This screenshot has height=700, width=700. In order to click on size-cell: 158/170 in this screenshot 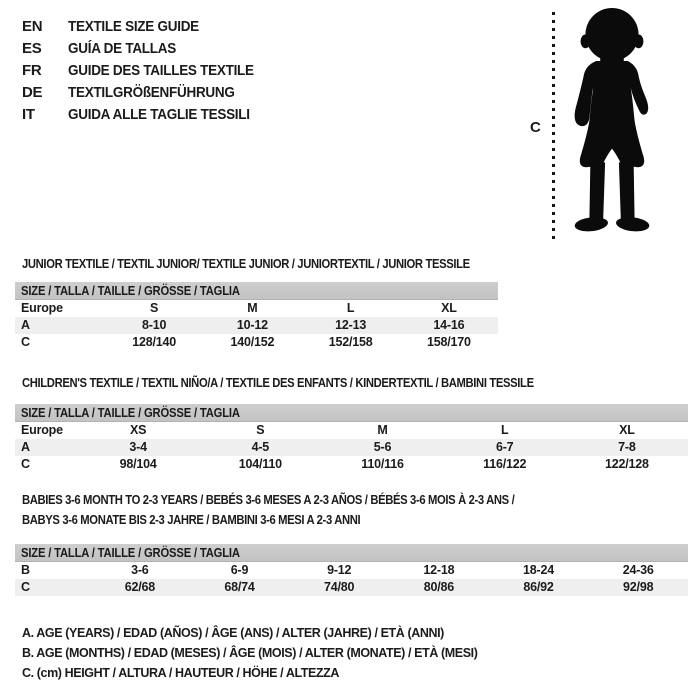, I will do `click(448, 342)`.